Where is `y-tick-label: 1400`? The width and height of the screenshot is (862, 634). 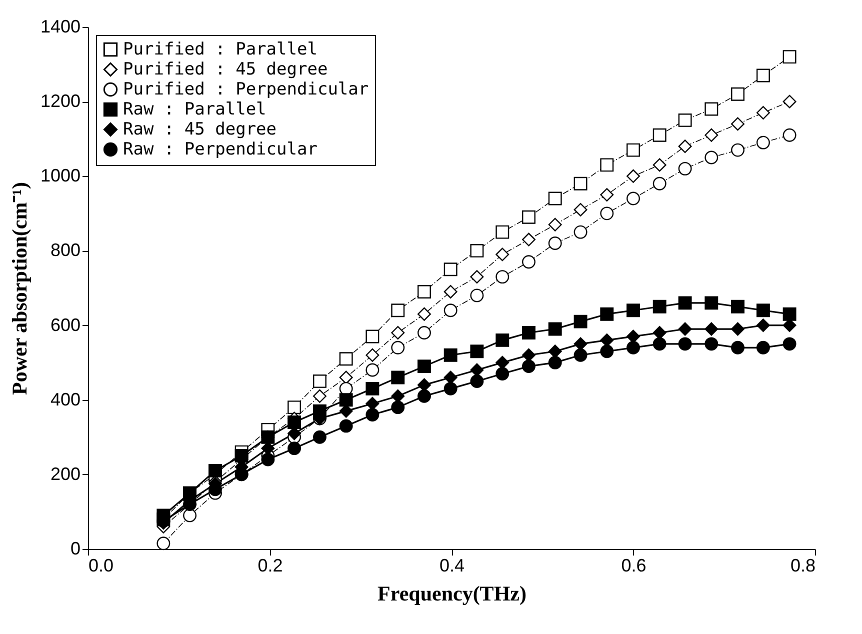 y-tick-label: 1400 is located at coordinates (60, 26).